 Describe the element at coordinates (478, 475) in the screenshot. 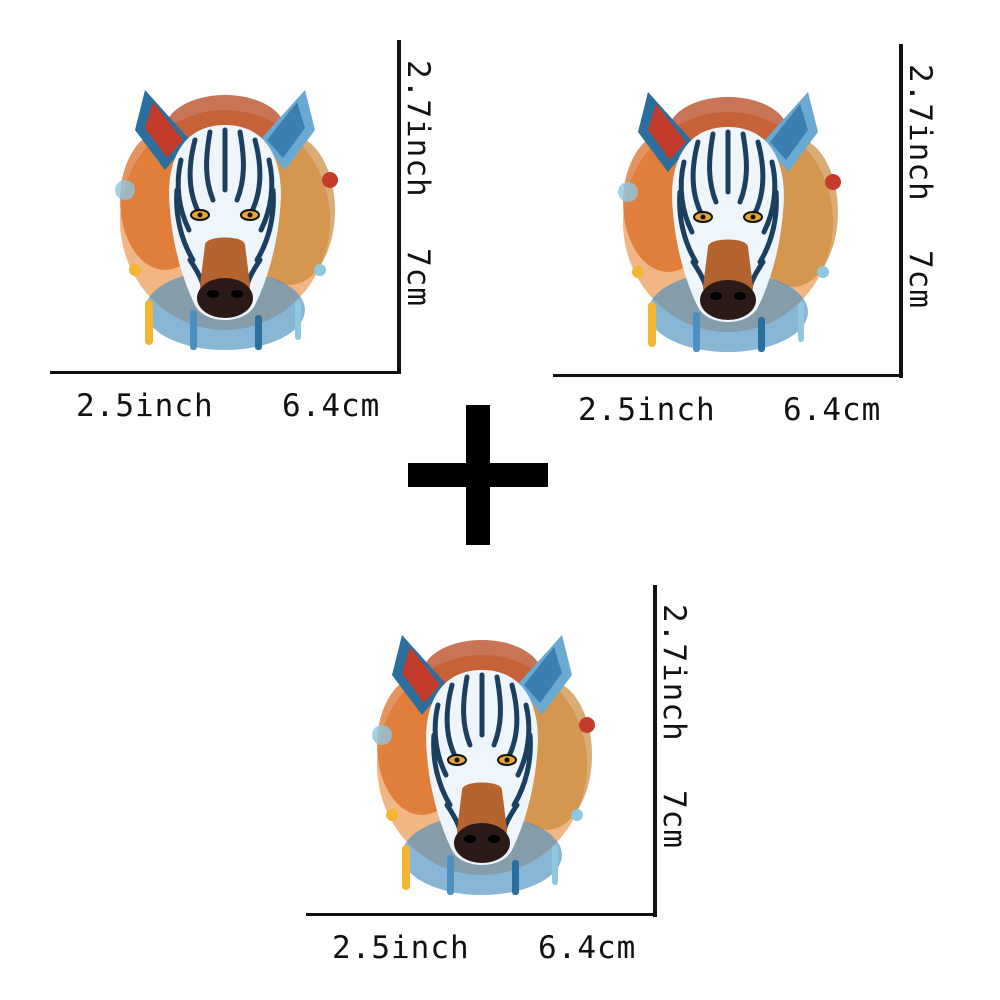

I see `plus-icon` at that location.